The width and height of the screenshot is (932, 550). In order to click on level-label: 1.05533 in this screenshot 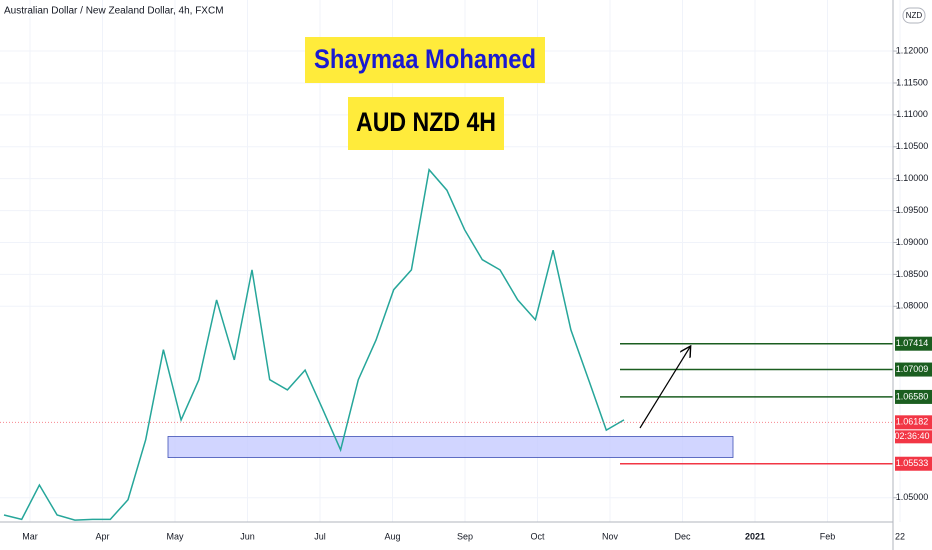, I will do `click(912, 463)`.